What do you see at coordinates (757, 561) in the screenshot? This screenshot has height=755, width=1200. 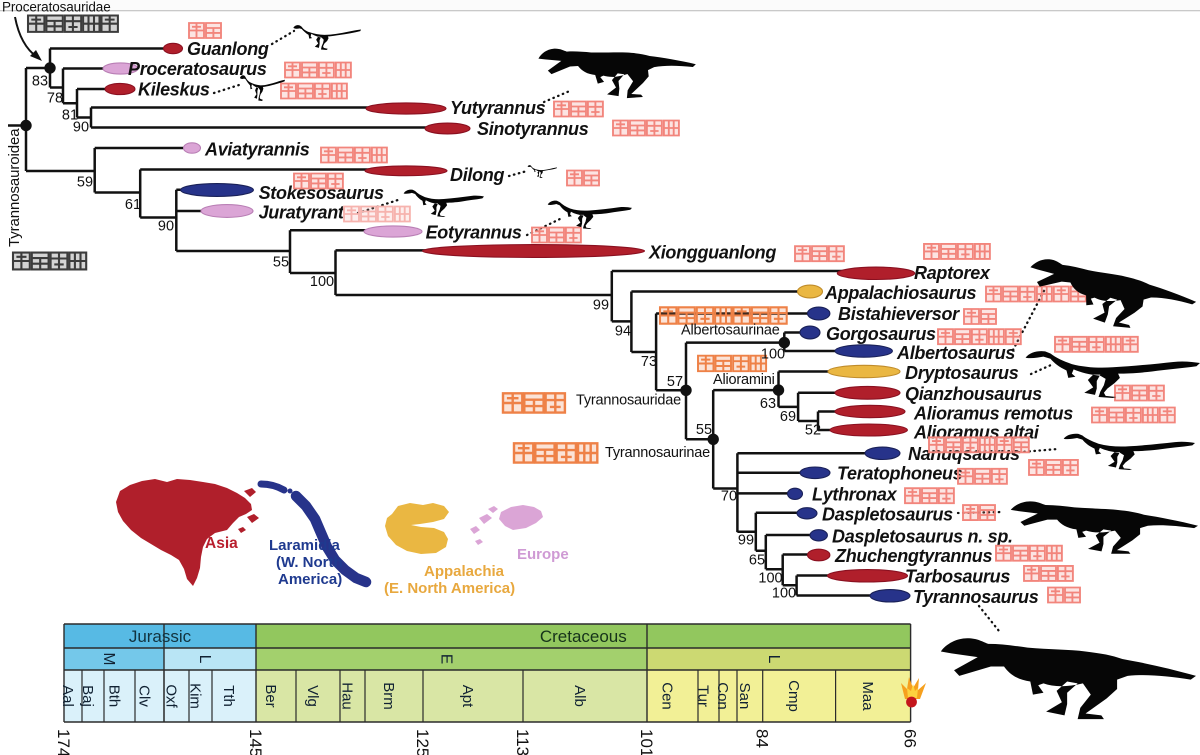 I see `svg-text: 65` at bounding box center [757, 561].